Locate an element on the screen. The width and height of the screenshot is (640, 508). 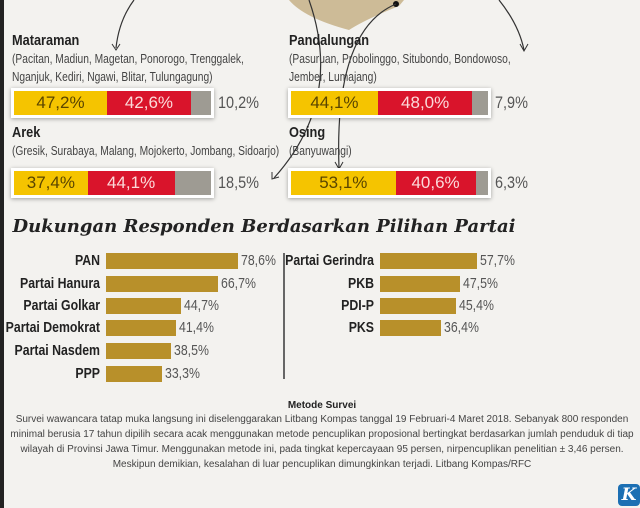
bar-segment-a: 44,1% is located at coordinates (334, 103).